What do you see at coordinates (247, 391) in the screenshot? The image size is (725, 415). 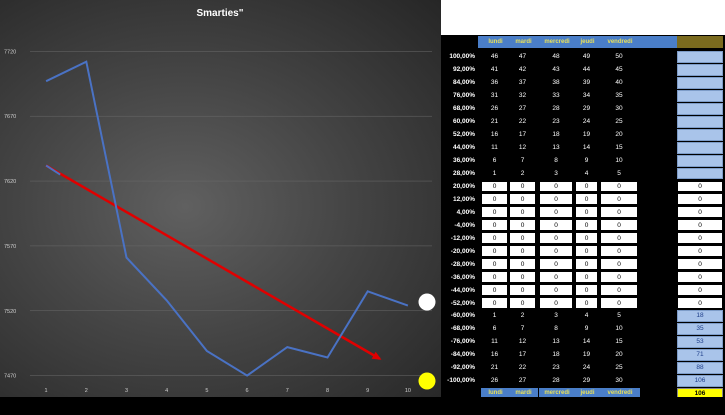 I see `x-tick-label: 6` at bounding box center [247, 391].